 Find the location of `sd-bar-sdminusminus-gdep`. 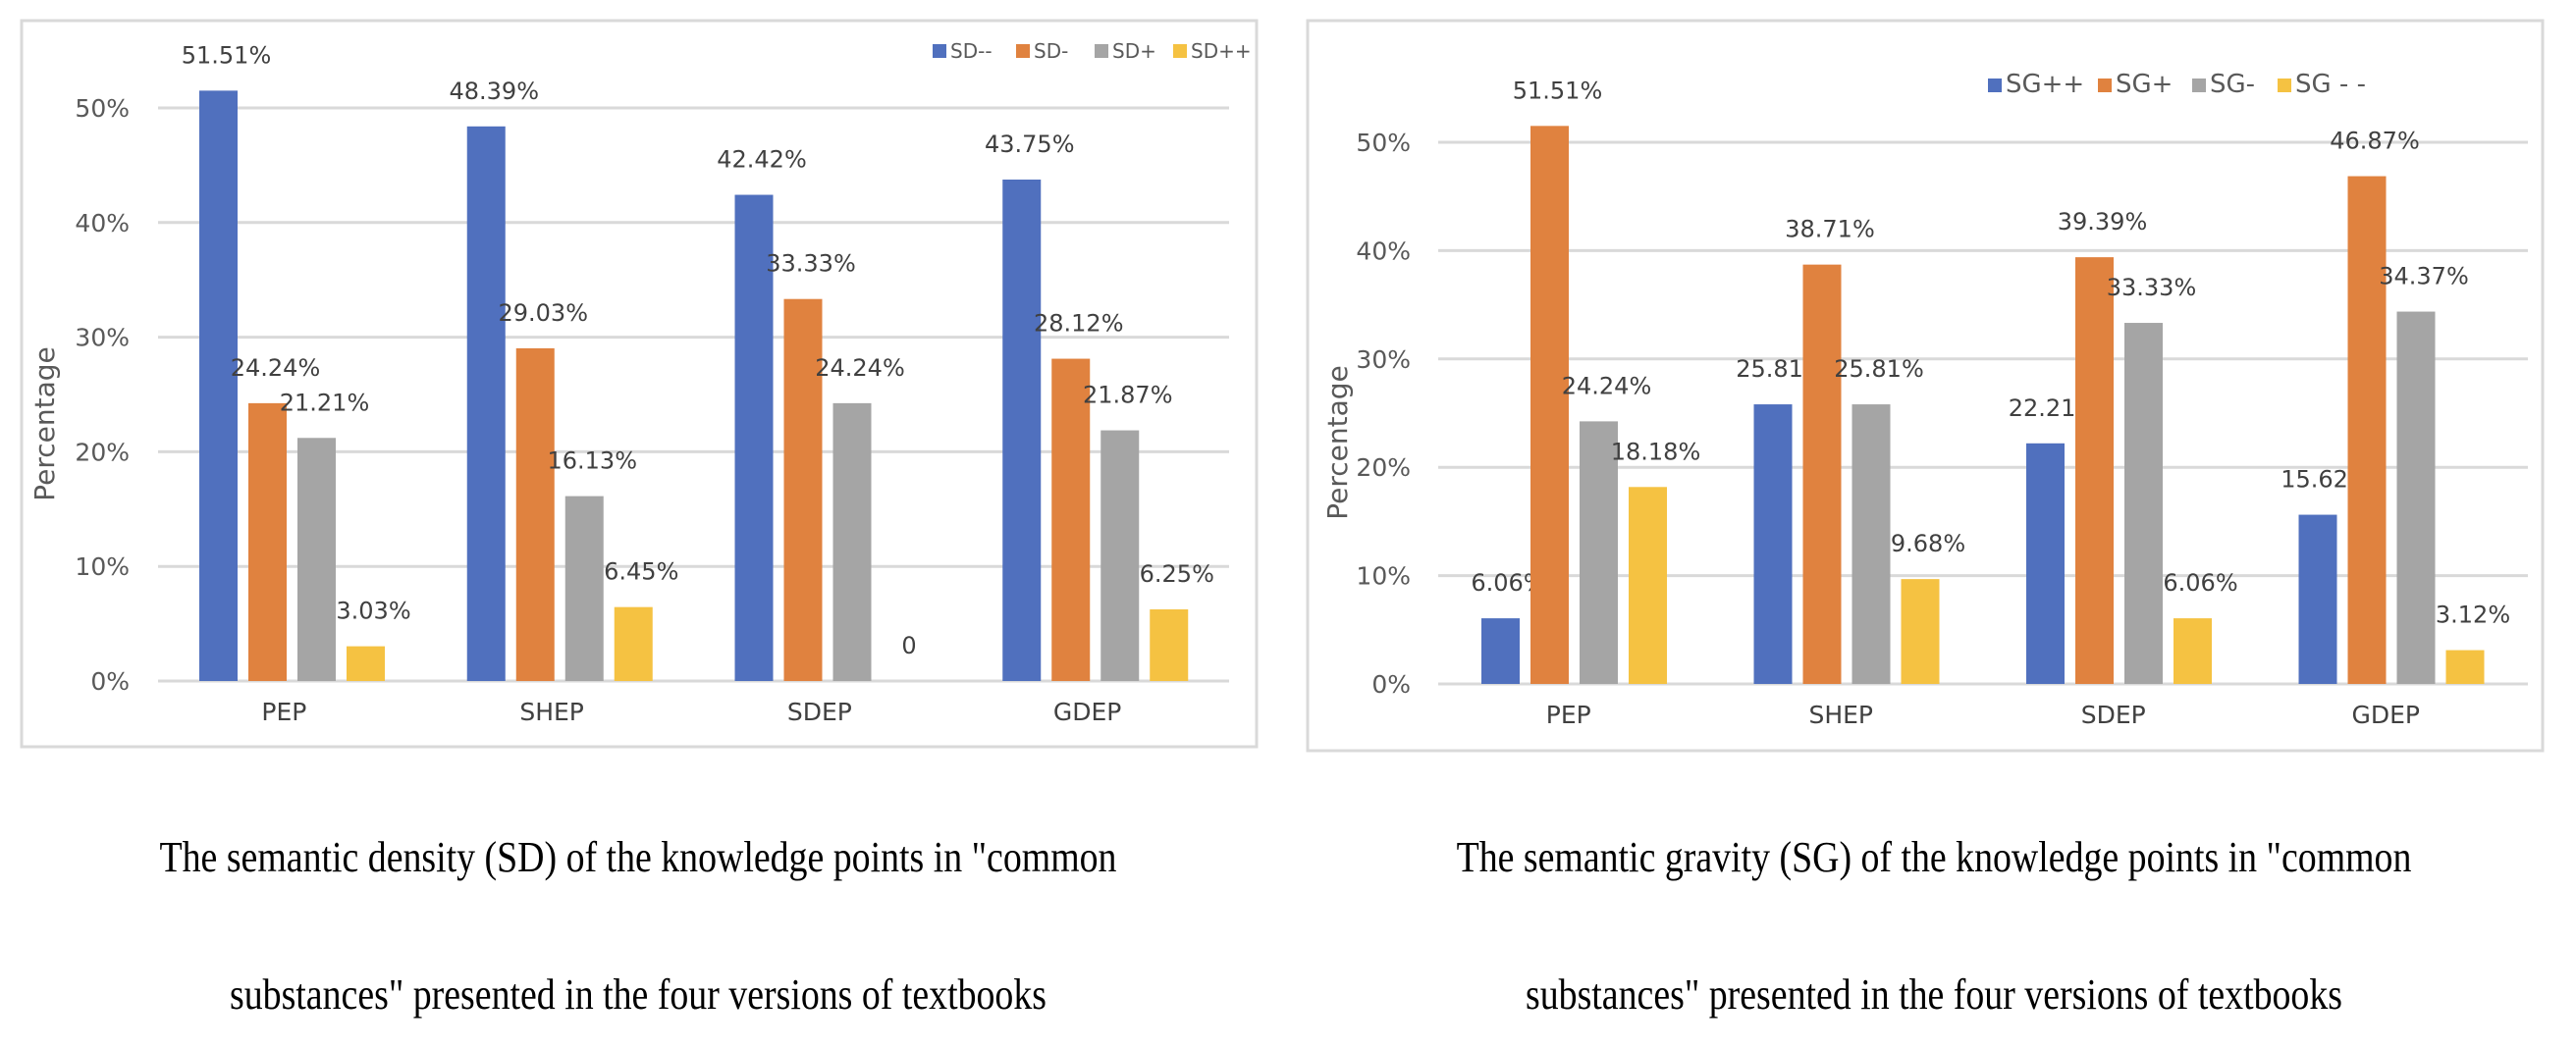

sd-bar-sdminusminus-gdep is located at coordinates (1022, 430).